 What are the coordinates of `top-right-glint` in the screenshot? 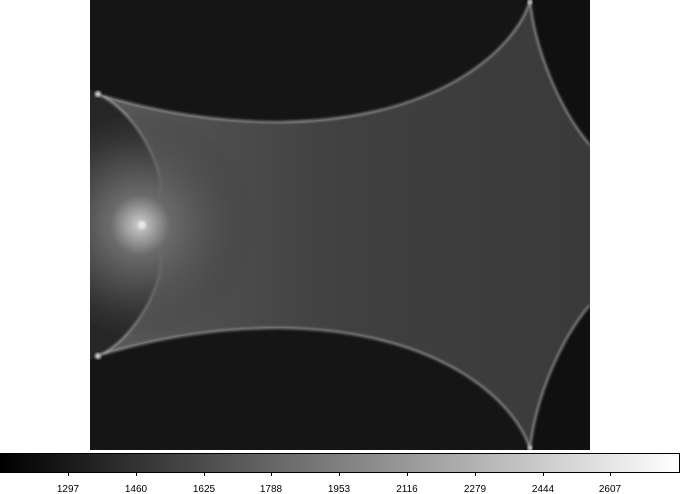 It's located at (530, 2).